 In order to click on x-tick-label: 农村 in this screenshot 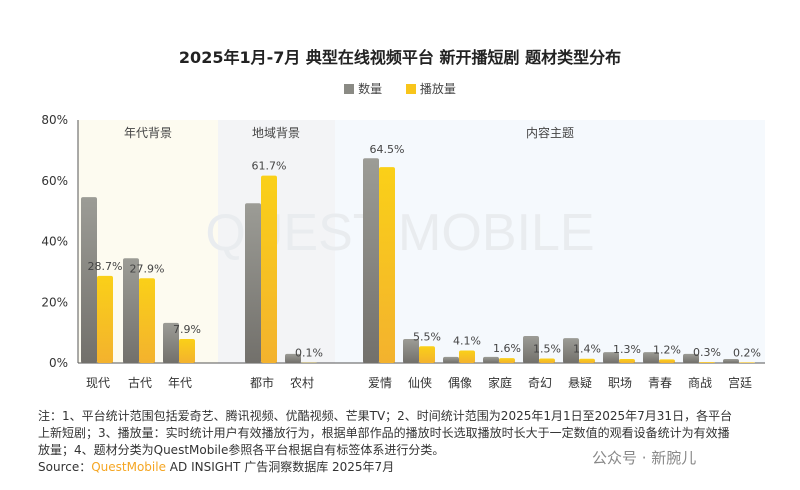, I will do `click(302, 383)`.